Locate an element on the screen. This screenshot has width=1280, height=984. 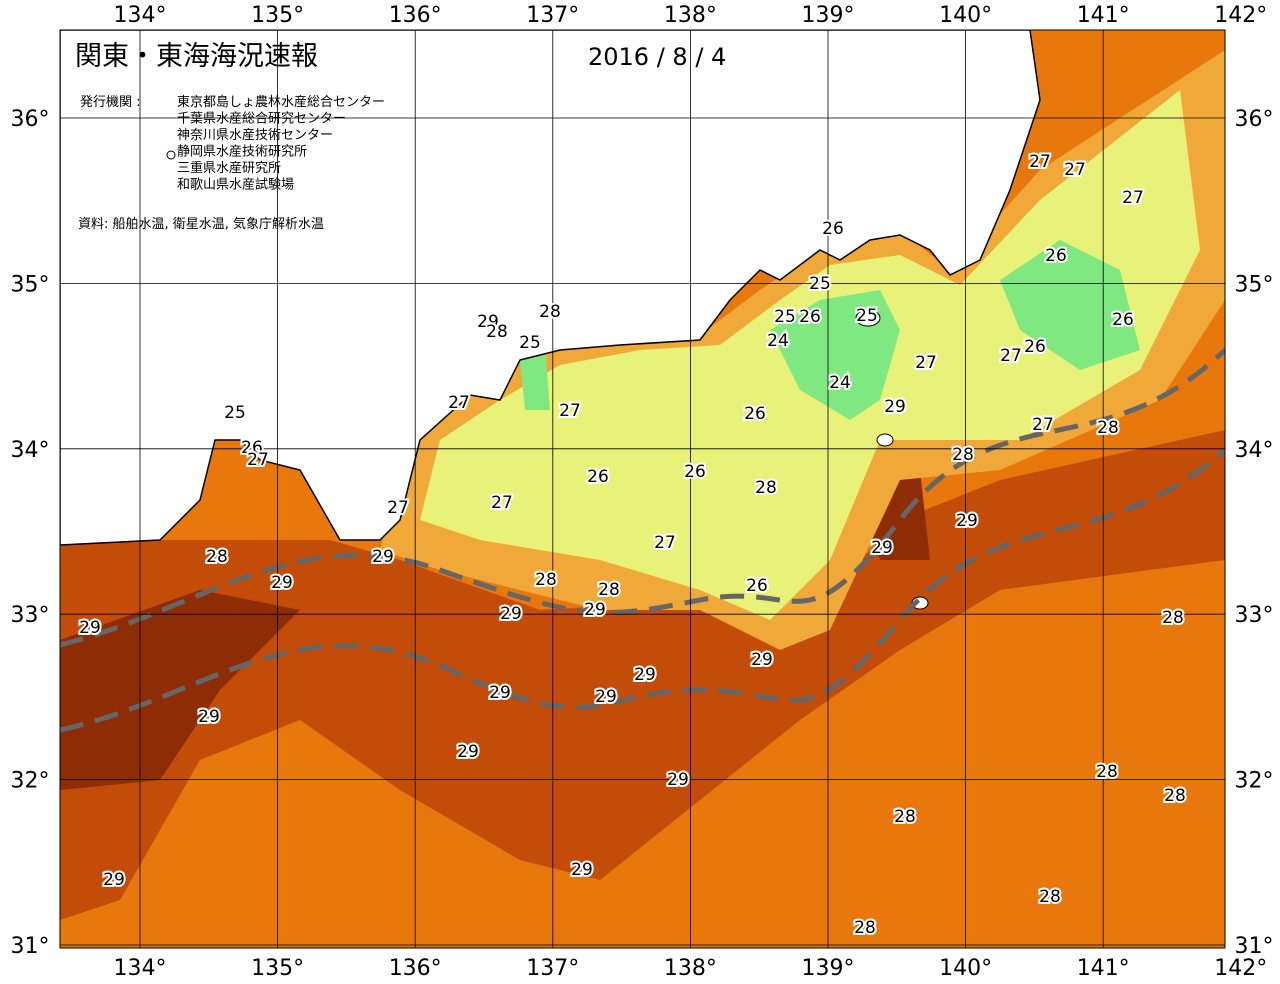
publisher: 静岡県水産技術研究所 is located at coordinates (242, 152).